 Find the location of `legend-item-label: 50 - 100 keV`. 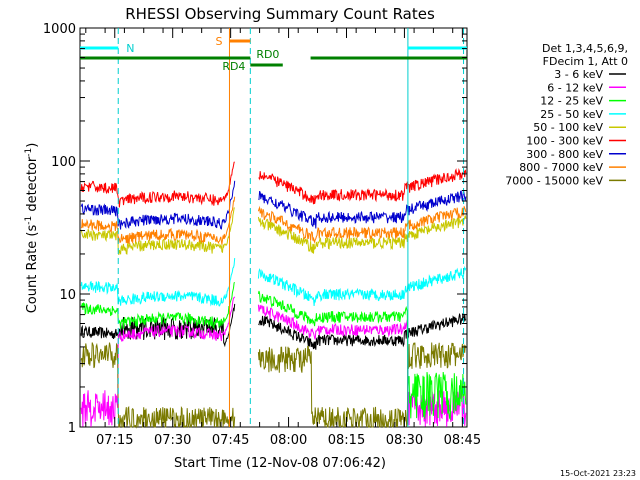

legend-item-label: 50 - 100 keV is located at coordinates (568, 127).